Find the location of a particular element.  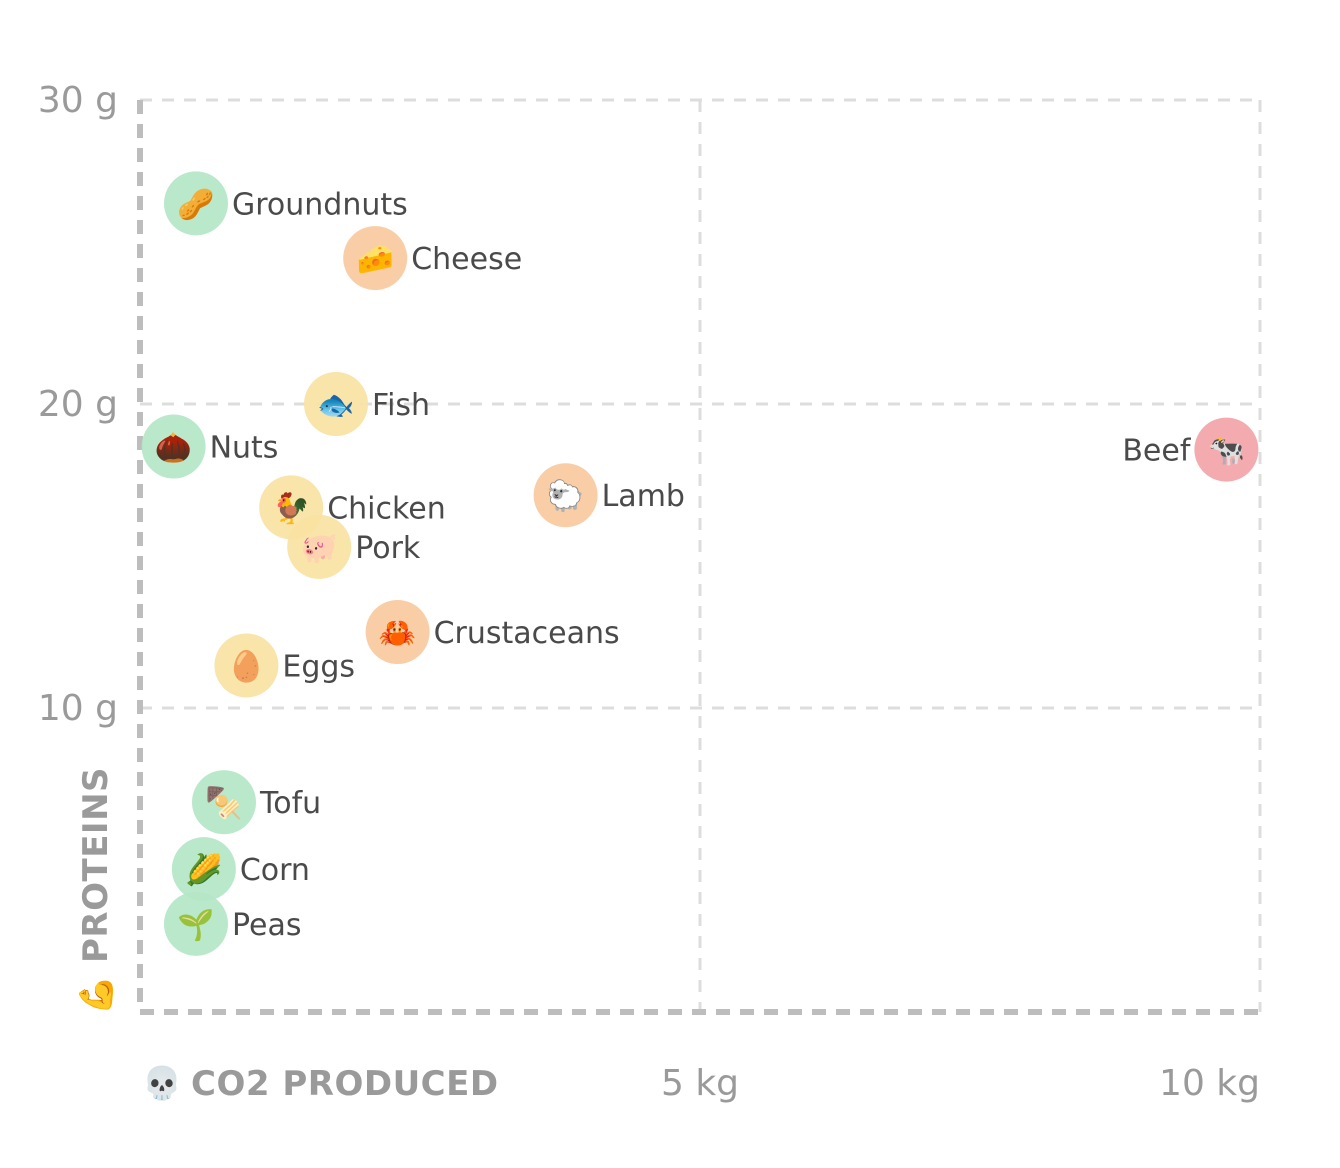

skull-icon: 💀 is located at coordinates (162, 1083).